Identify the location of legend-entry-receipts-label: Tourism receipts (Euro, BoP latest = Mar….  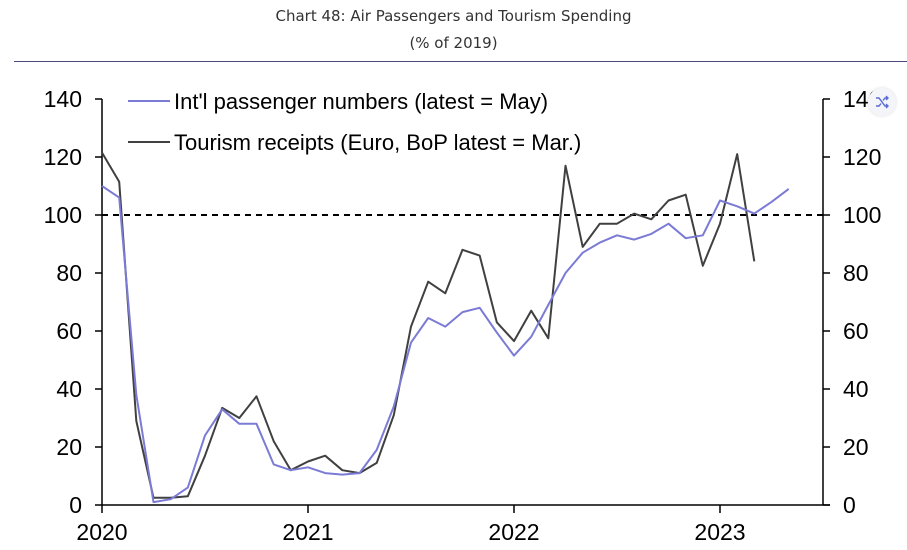
(377, 142).